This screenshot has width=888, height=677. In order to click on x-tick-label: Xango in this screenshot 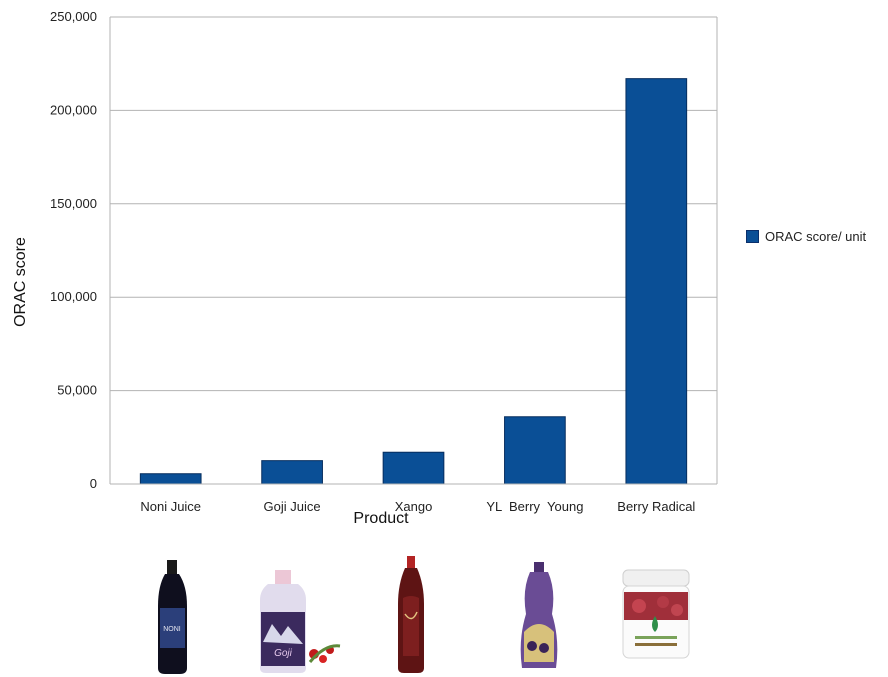, I will do `click(414, 506)`.